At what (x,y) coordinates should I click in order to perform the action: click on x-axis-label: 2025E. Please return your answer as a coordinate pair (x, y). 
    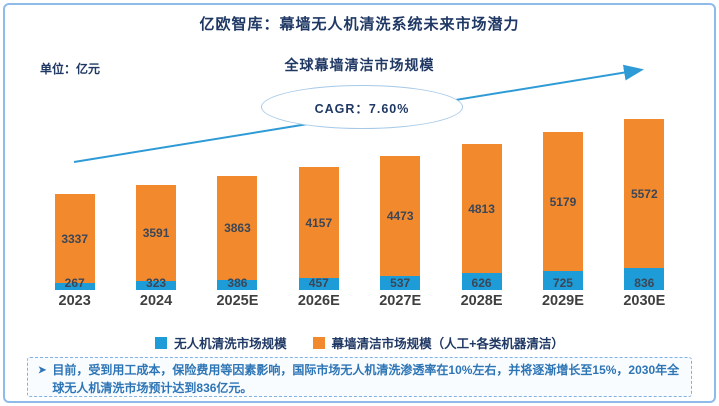
    Looking at the image, I should click on (237, 301).